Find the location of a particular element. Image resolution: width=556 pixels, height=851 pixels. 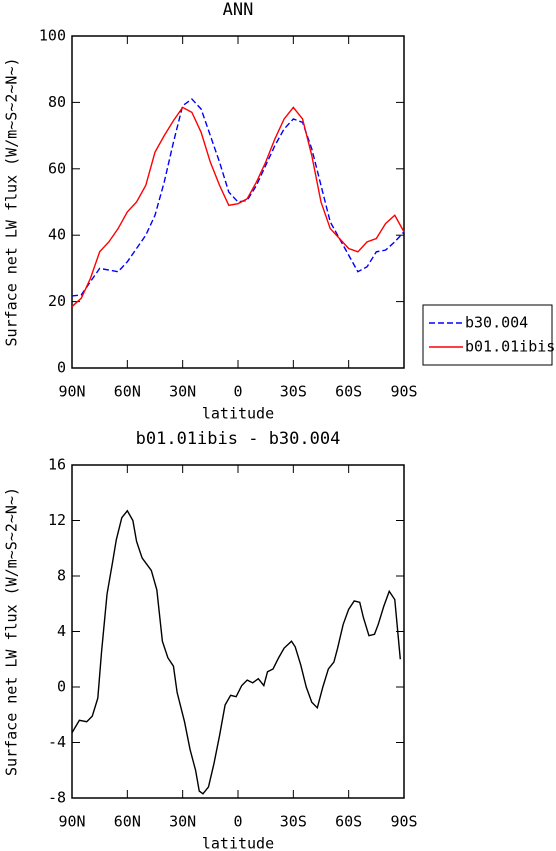

y-tick-label: 80 is located at coordinates (57, 102).